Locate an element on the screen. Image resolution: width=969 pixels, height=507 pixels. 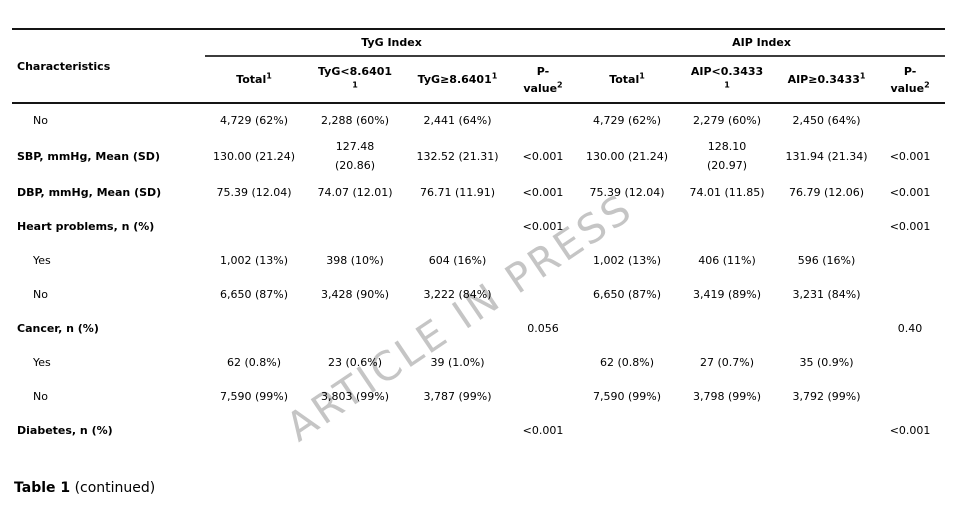
row-label: SBP, mmHg, Mean (SD) is located at coordinates (88, 156).